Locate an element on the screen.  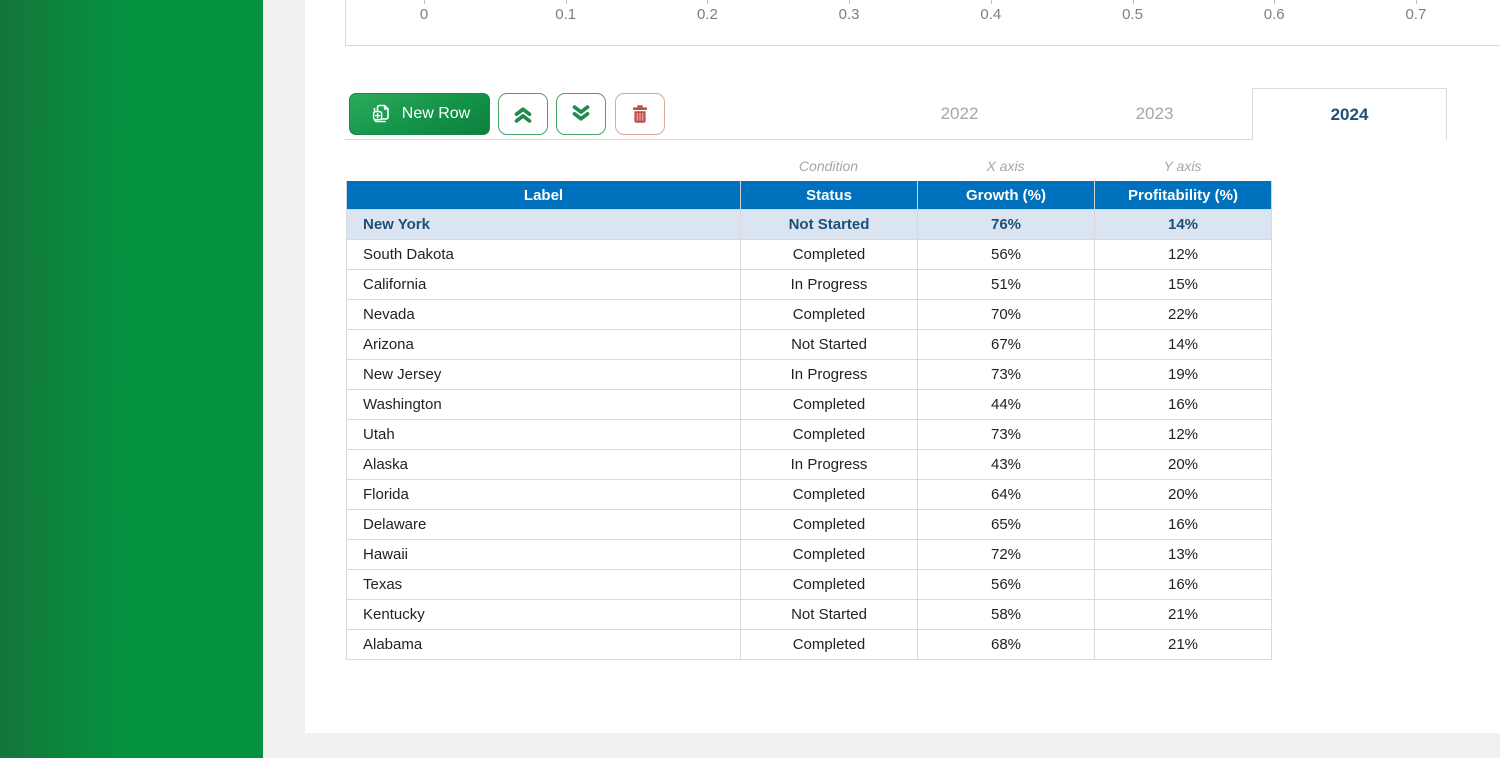
tab-2024: 2024 is located at coordinates (1349, 114).